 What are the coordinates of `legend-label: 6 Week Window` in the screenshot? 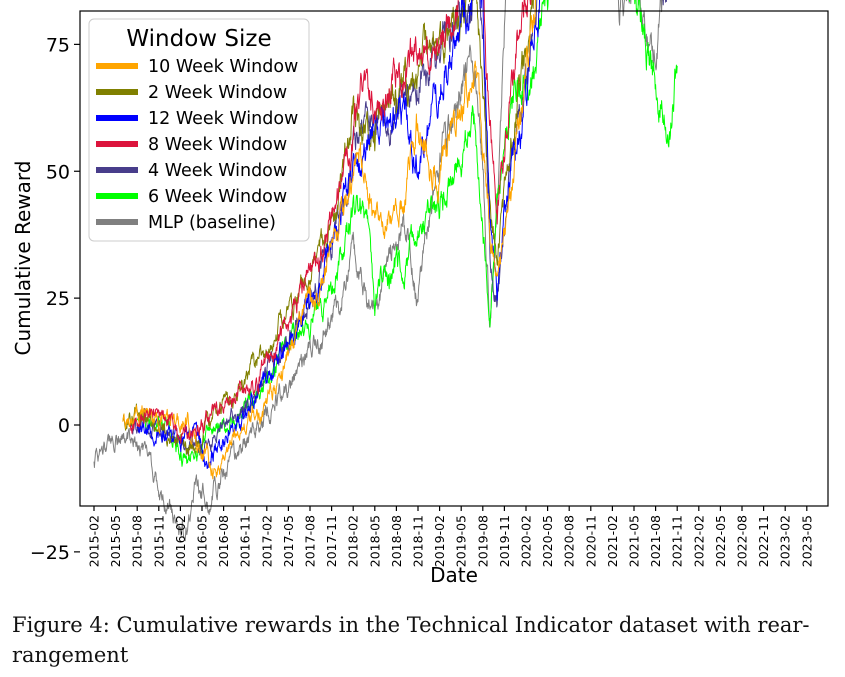 It's located at (217, 197).